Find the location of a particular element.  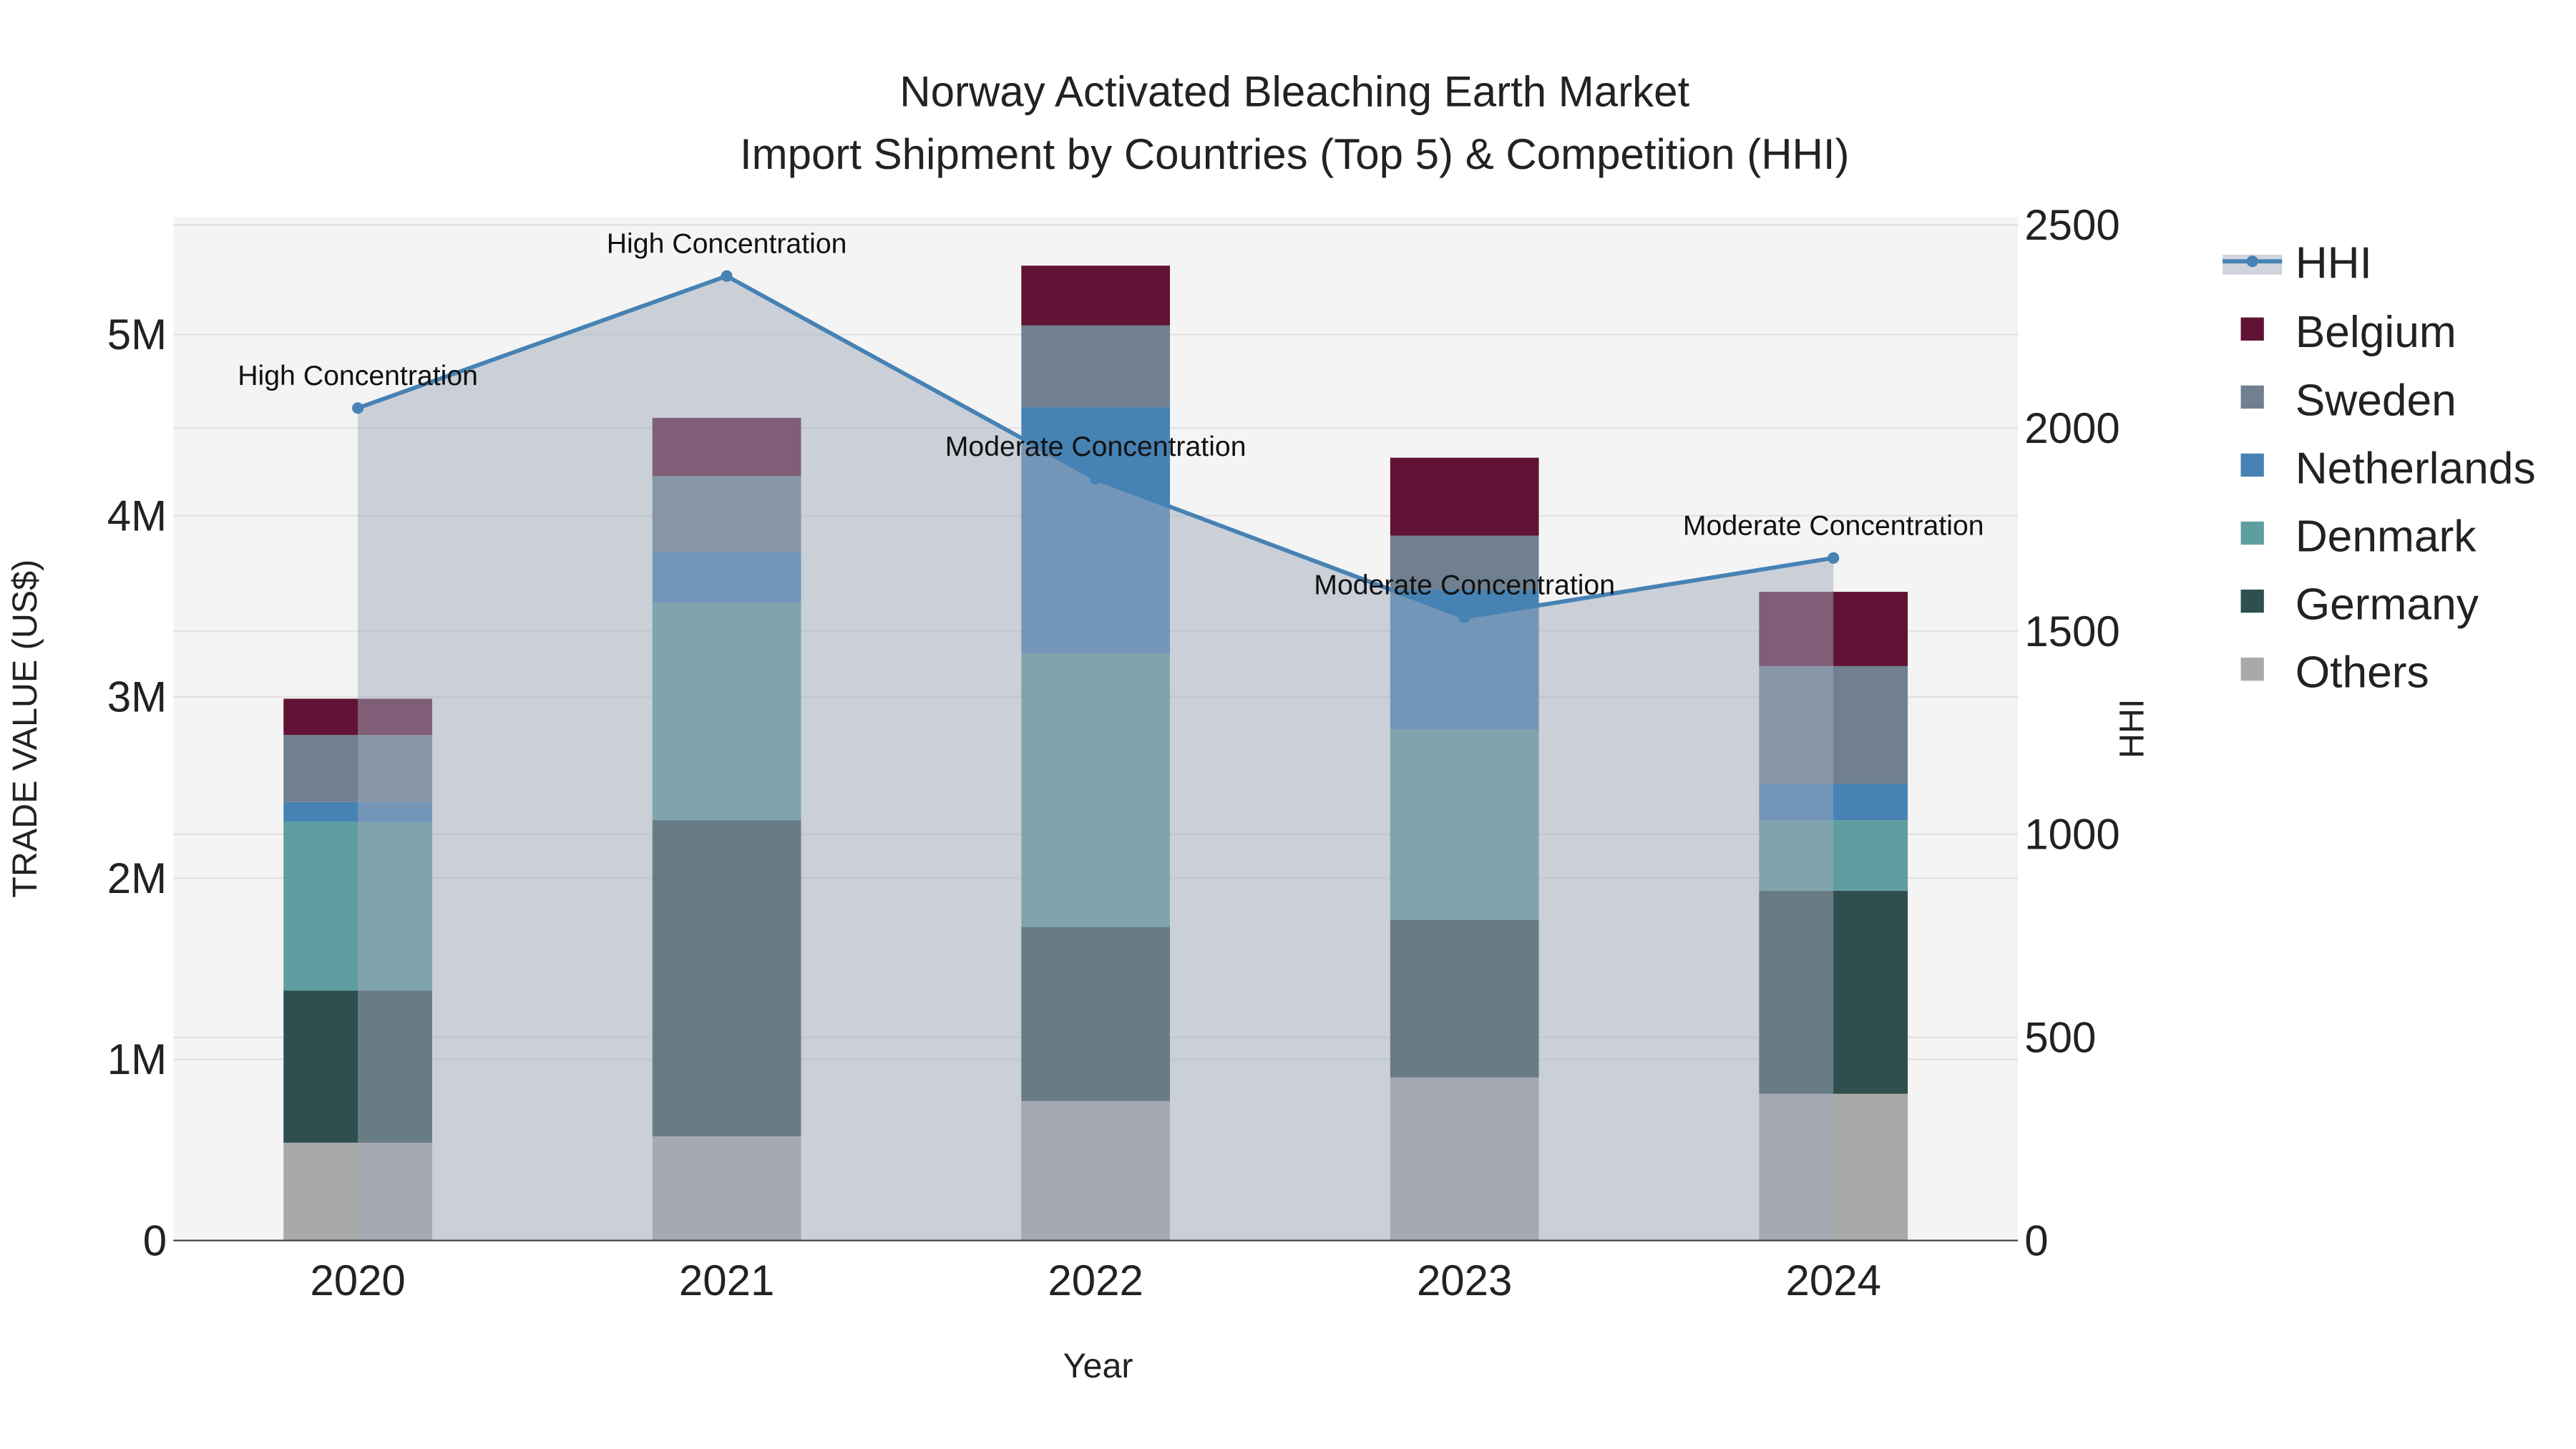

x-tick-label: 2024 is located at coordinates (1832, 1280).